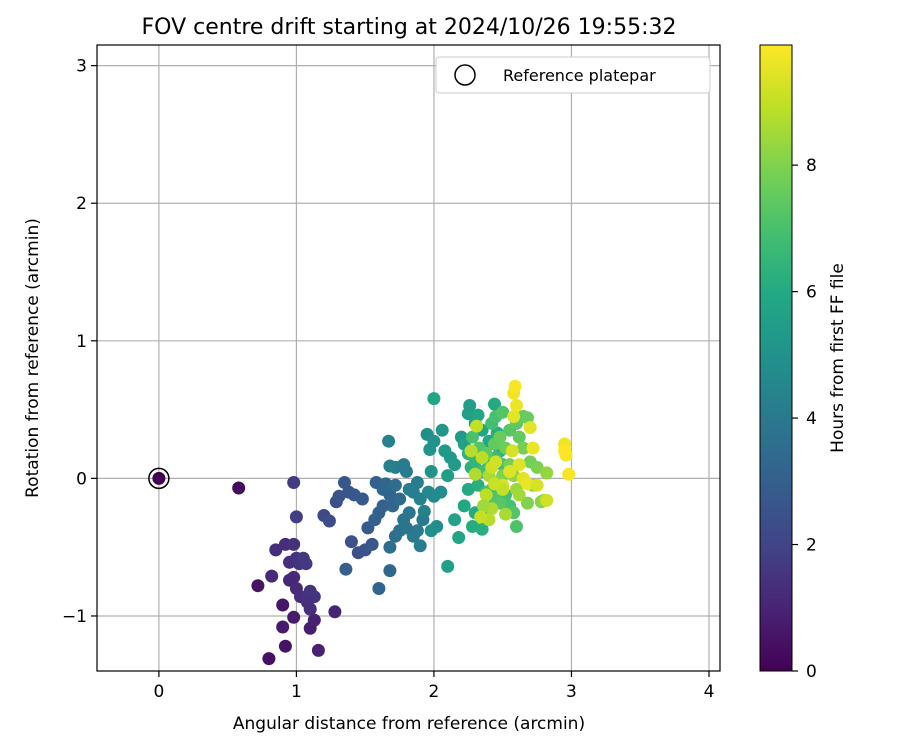 This screenshot has height=750, width=900. I want to click on y-tick-label: 2, so click(81, 204).